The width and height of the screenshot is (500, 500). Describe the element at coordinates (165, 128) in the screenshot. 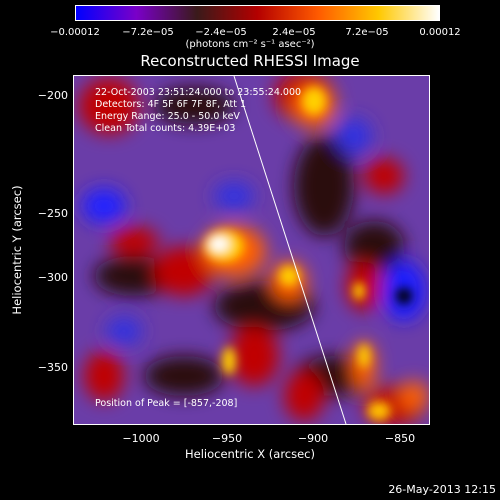

I see `total-counts-label: Clean Total counts: 4.39E+03` at that location.